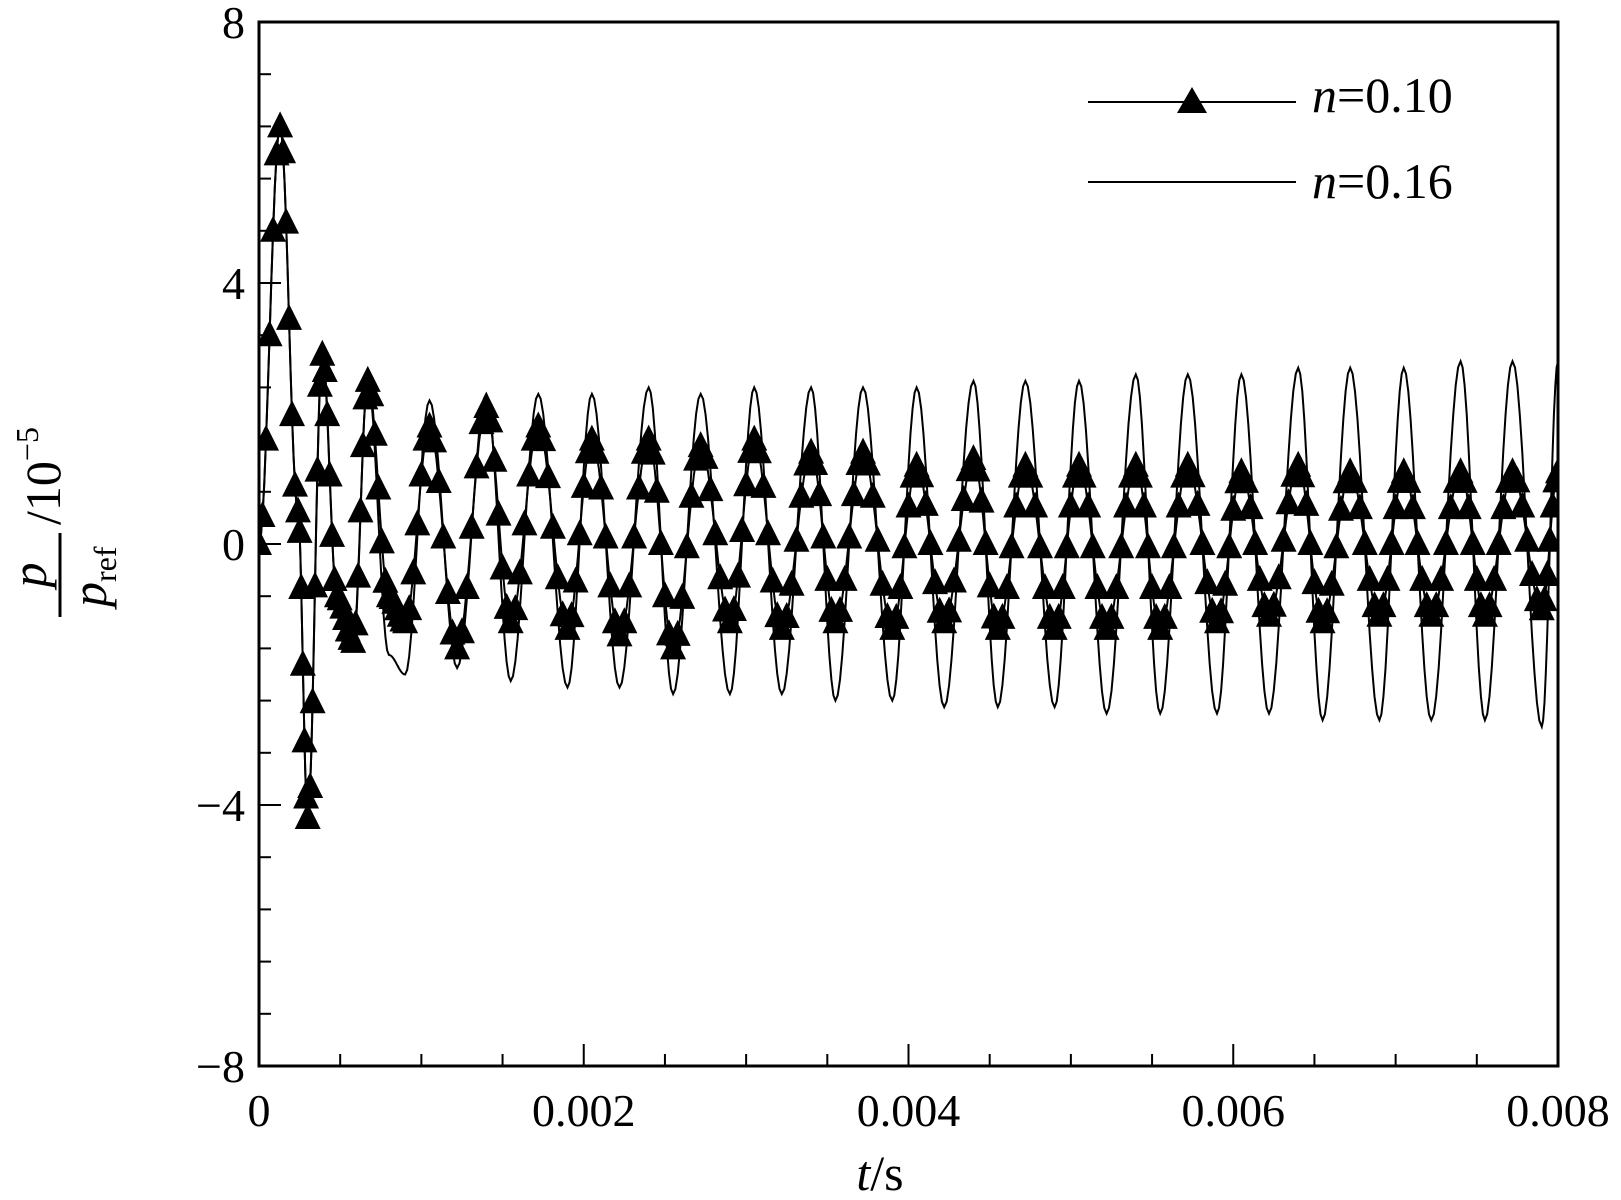 This screenshot has width=1621, height=1200. What do you see at coordinates (105, 564) in the screenshot?
I see `y-label-subscript: ref` at bounding box center [105, 564].